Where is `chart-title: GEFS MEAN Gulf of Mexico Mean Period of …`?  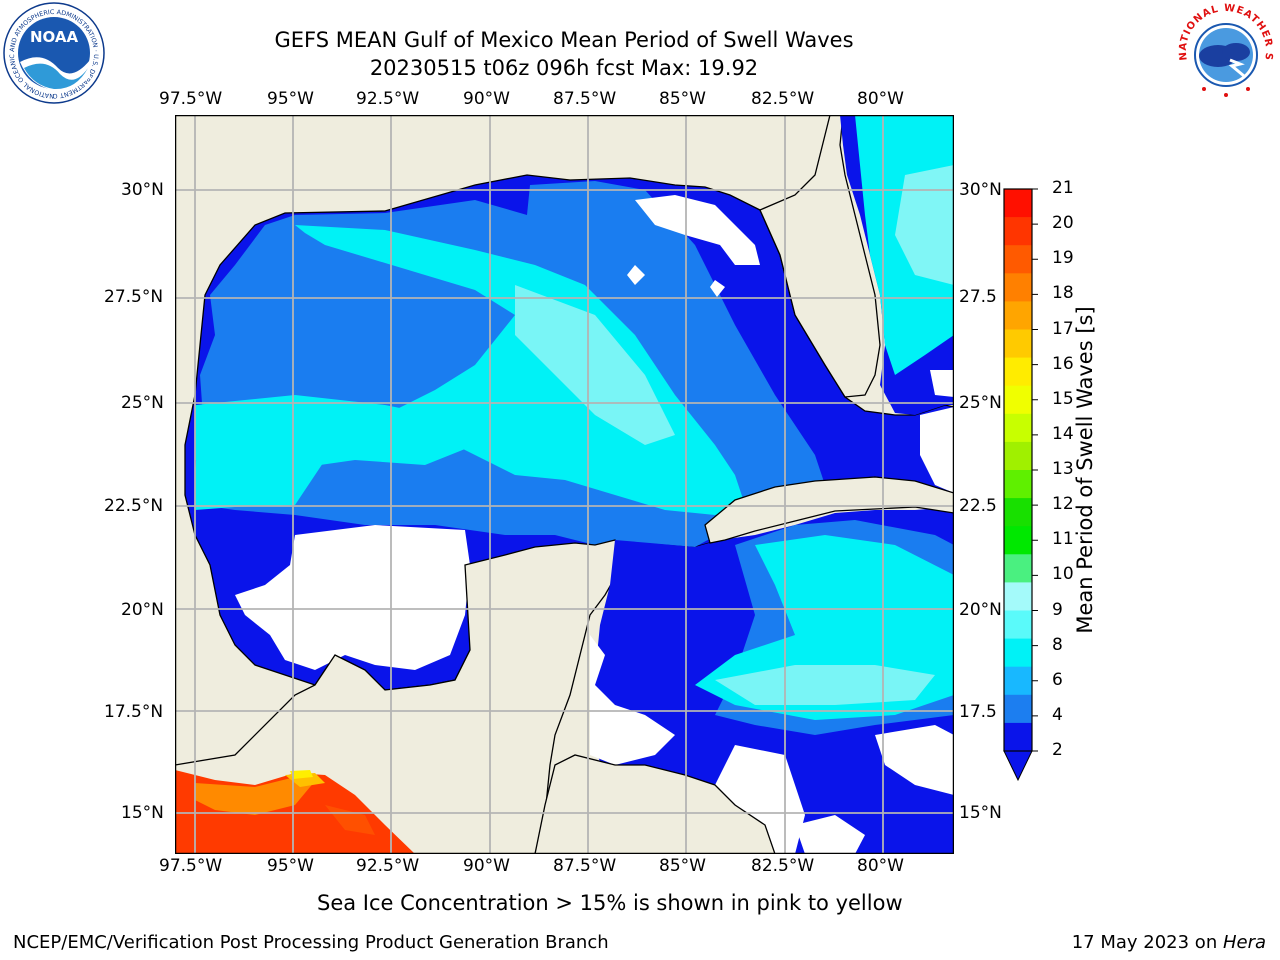 chart-title: GEFS MEAN Gulf of Mexico Mean Period of … is located at coordinates (564, 40).